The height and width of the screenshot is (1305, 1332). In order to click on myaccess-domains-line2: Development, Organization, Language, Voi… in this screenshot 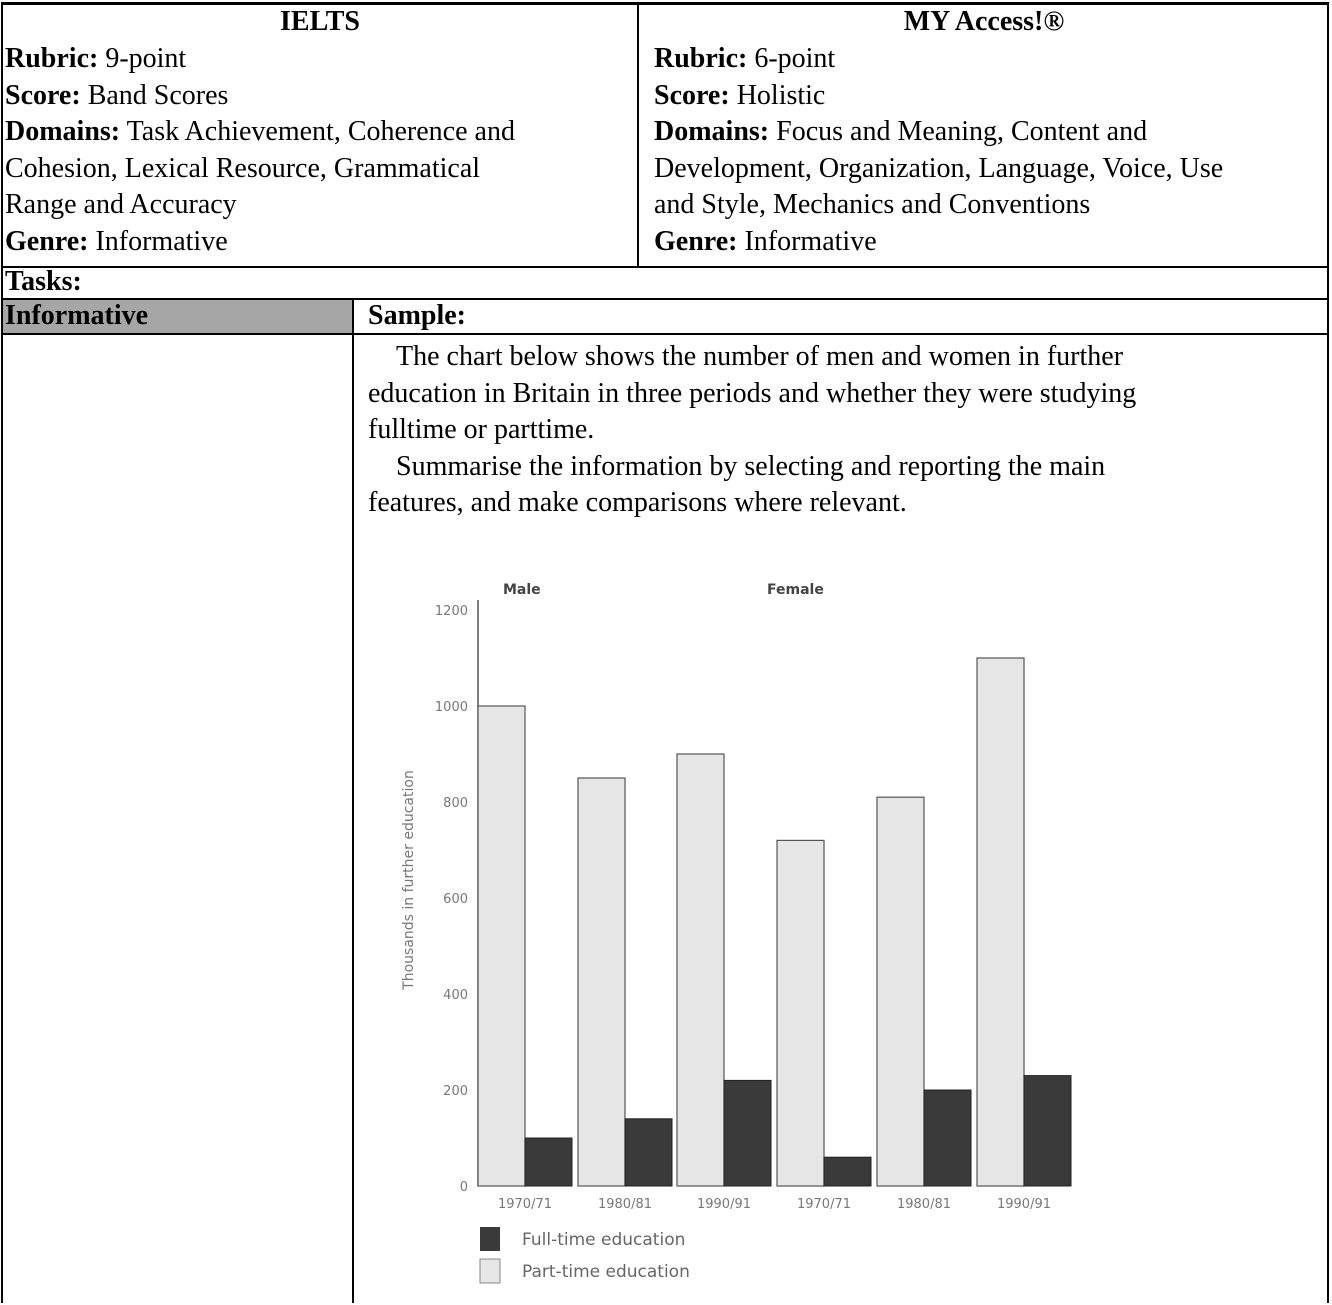, I will do `click(939, 168)`.